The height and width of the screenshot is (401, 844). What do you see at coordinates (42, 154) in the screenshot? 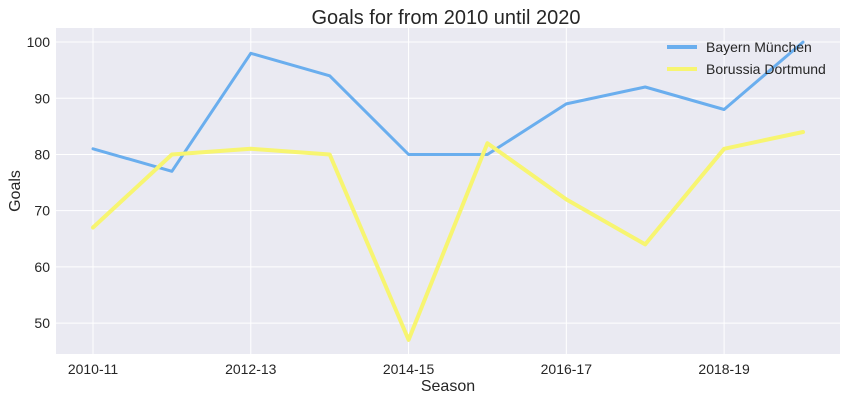
I see `y-tick-label: 80` at bounding box center [42, 154].